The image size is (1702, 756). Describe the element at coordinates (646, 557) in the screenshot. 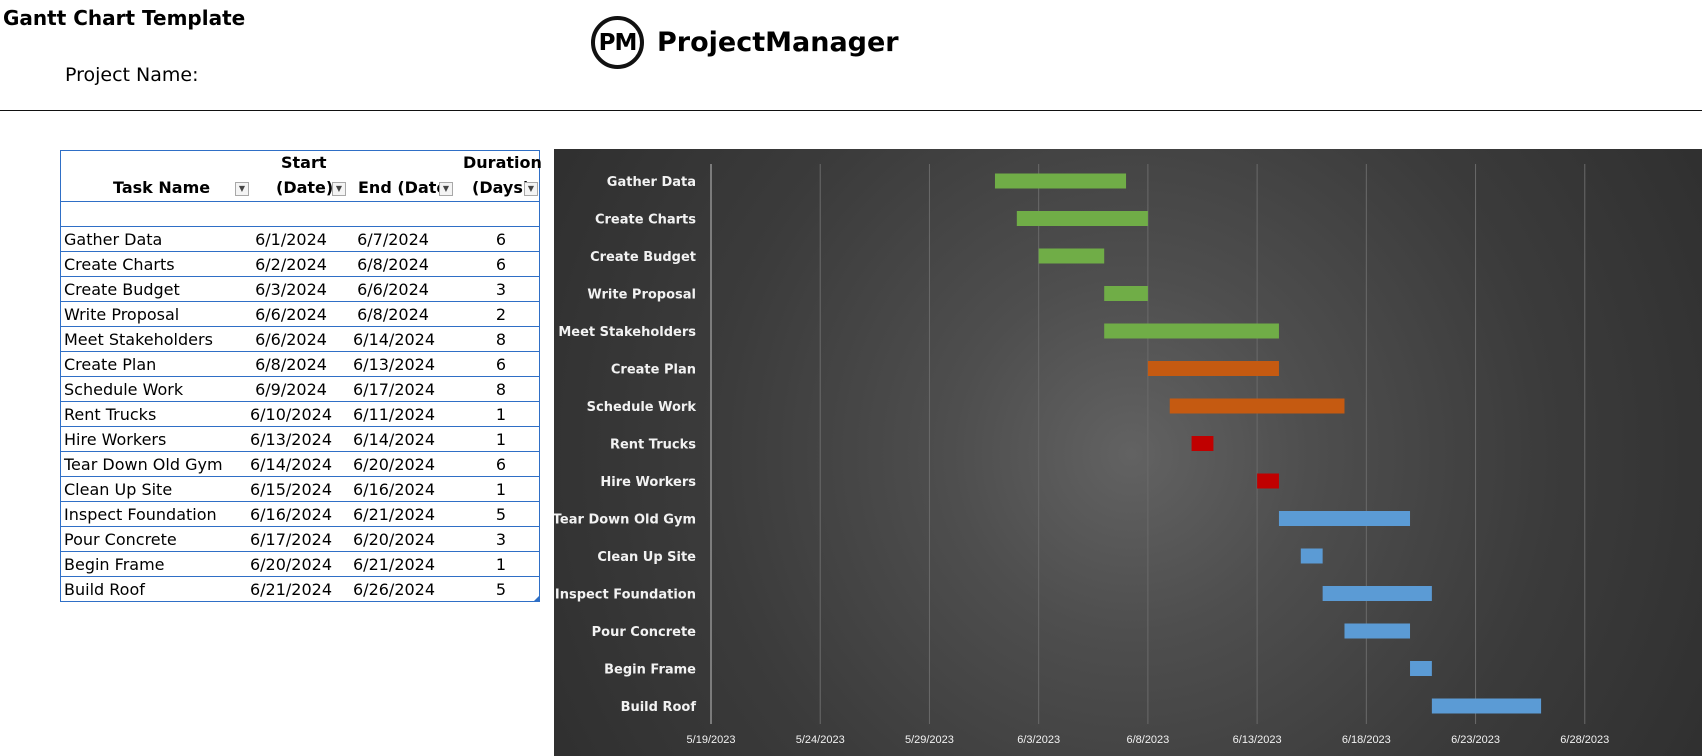

I see `task-label: Clean Up Site` at that location.